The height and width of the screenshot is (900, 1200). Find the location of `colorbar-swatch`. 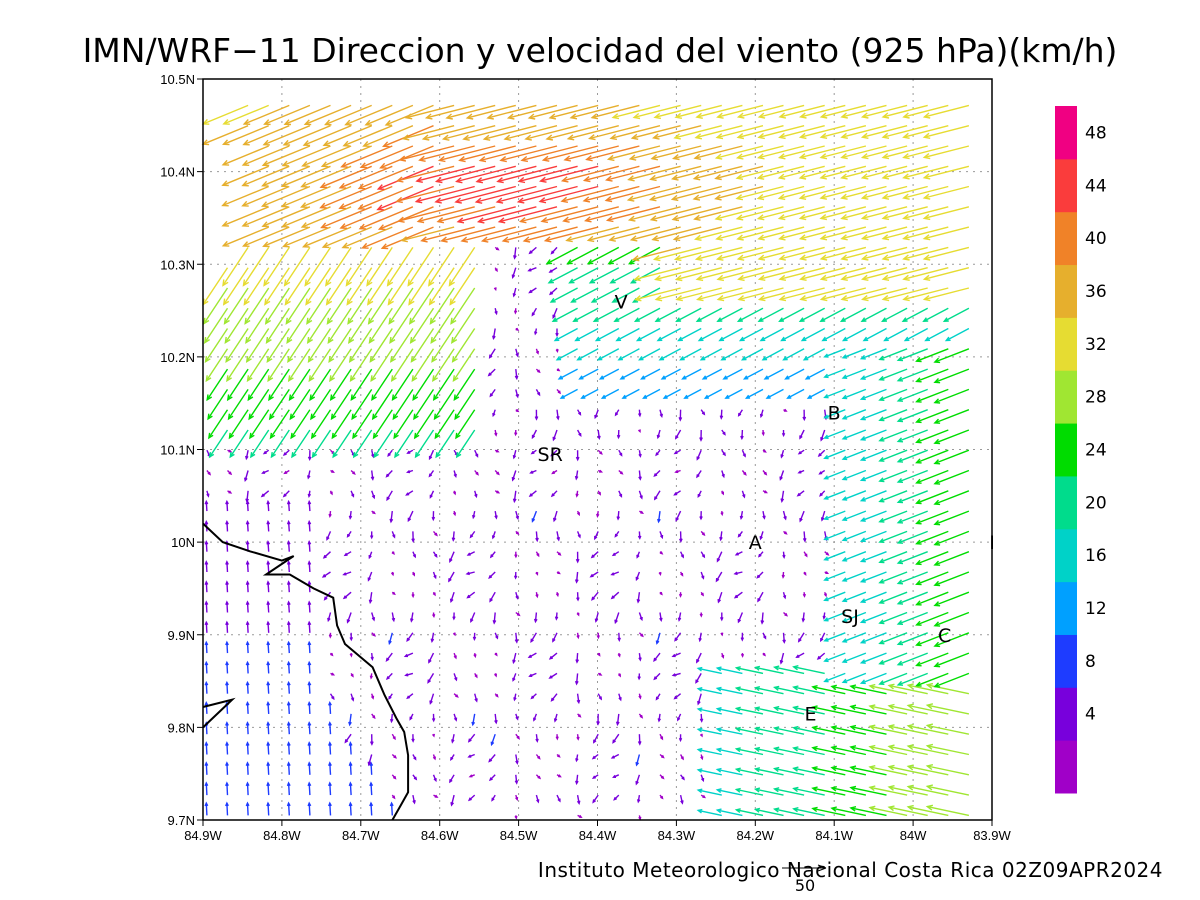

colorbar-swatch is located at coordinates (1066, 344).